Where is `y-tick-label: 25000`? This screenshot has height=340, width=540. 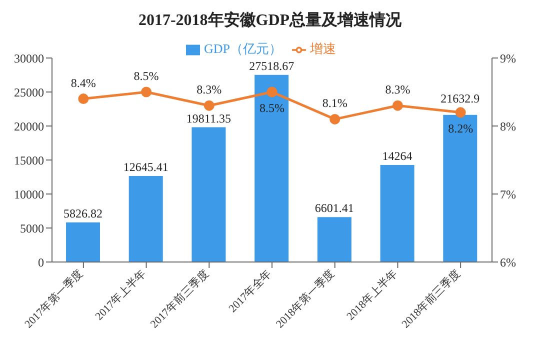 y-tick-label: 25000 is located at coordinates (29, 92).